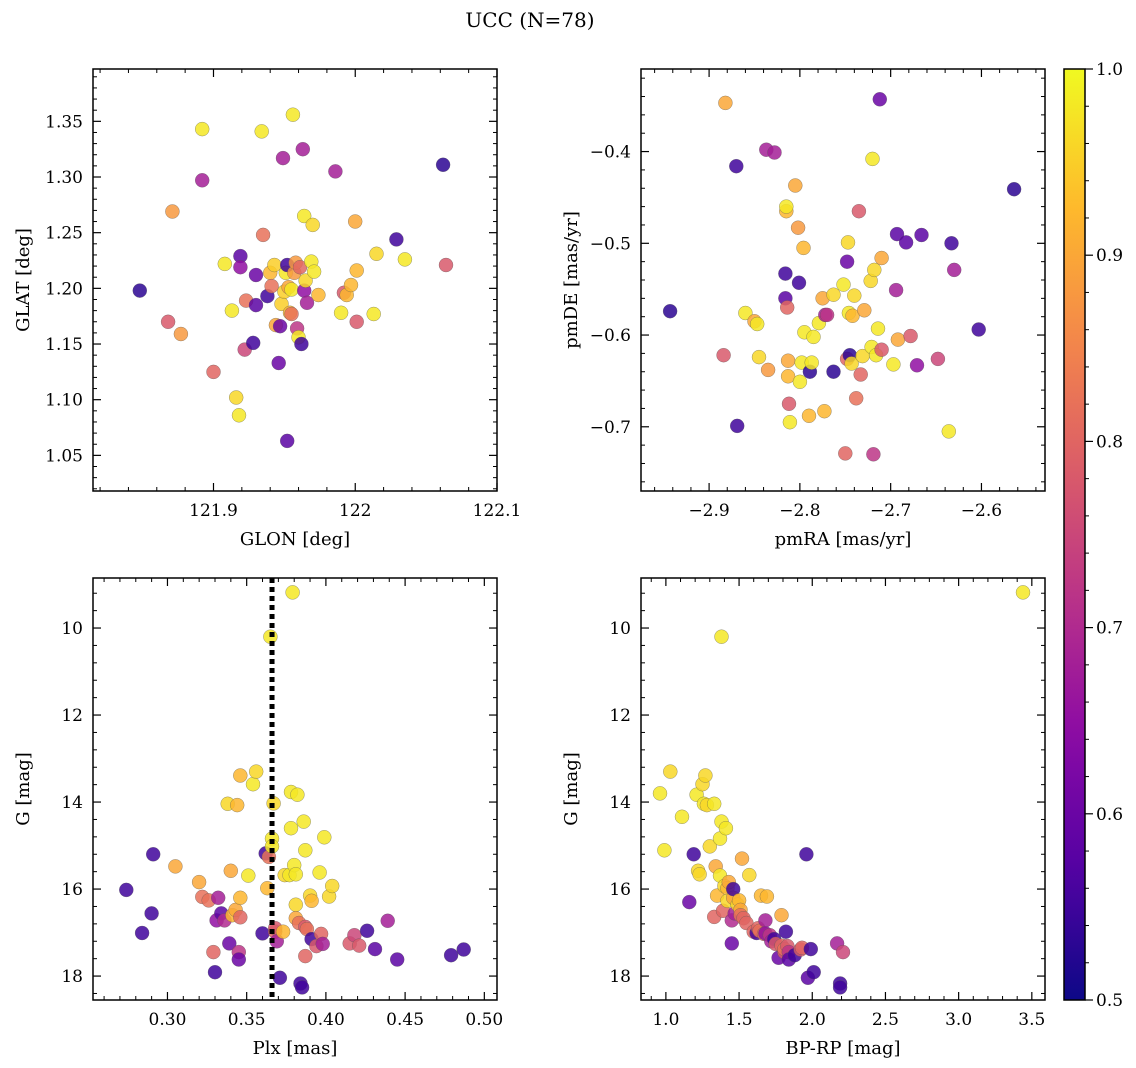 Image resolution: width=1136 pixels, height=1068 pixels. Describe the element at coordinates (326, 1020) in the screenshot. I see `x-tick-label: 0.40` at that location.